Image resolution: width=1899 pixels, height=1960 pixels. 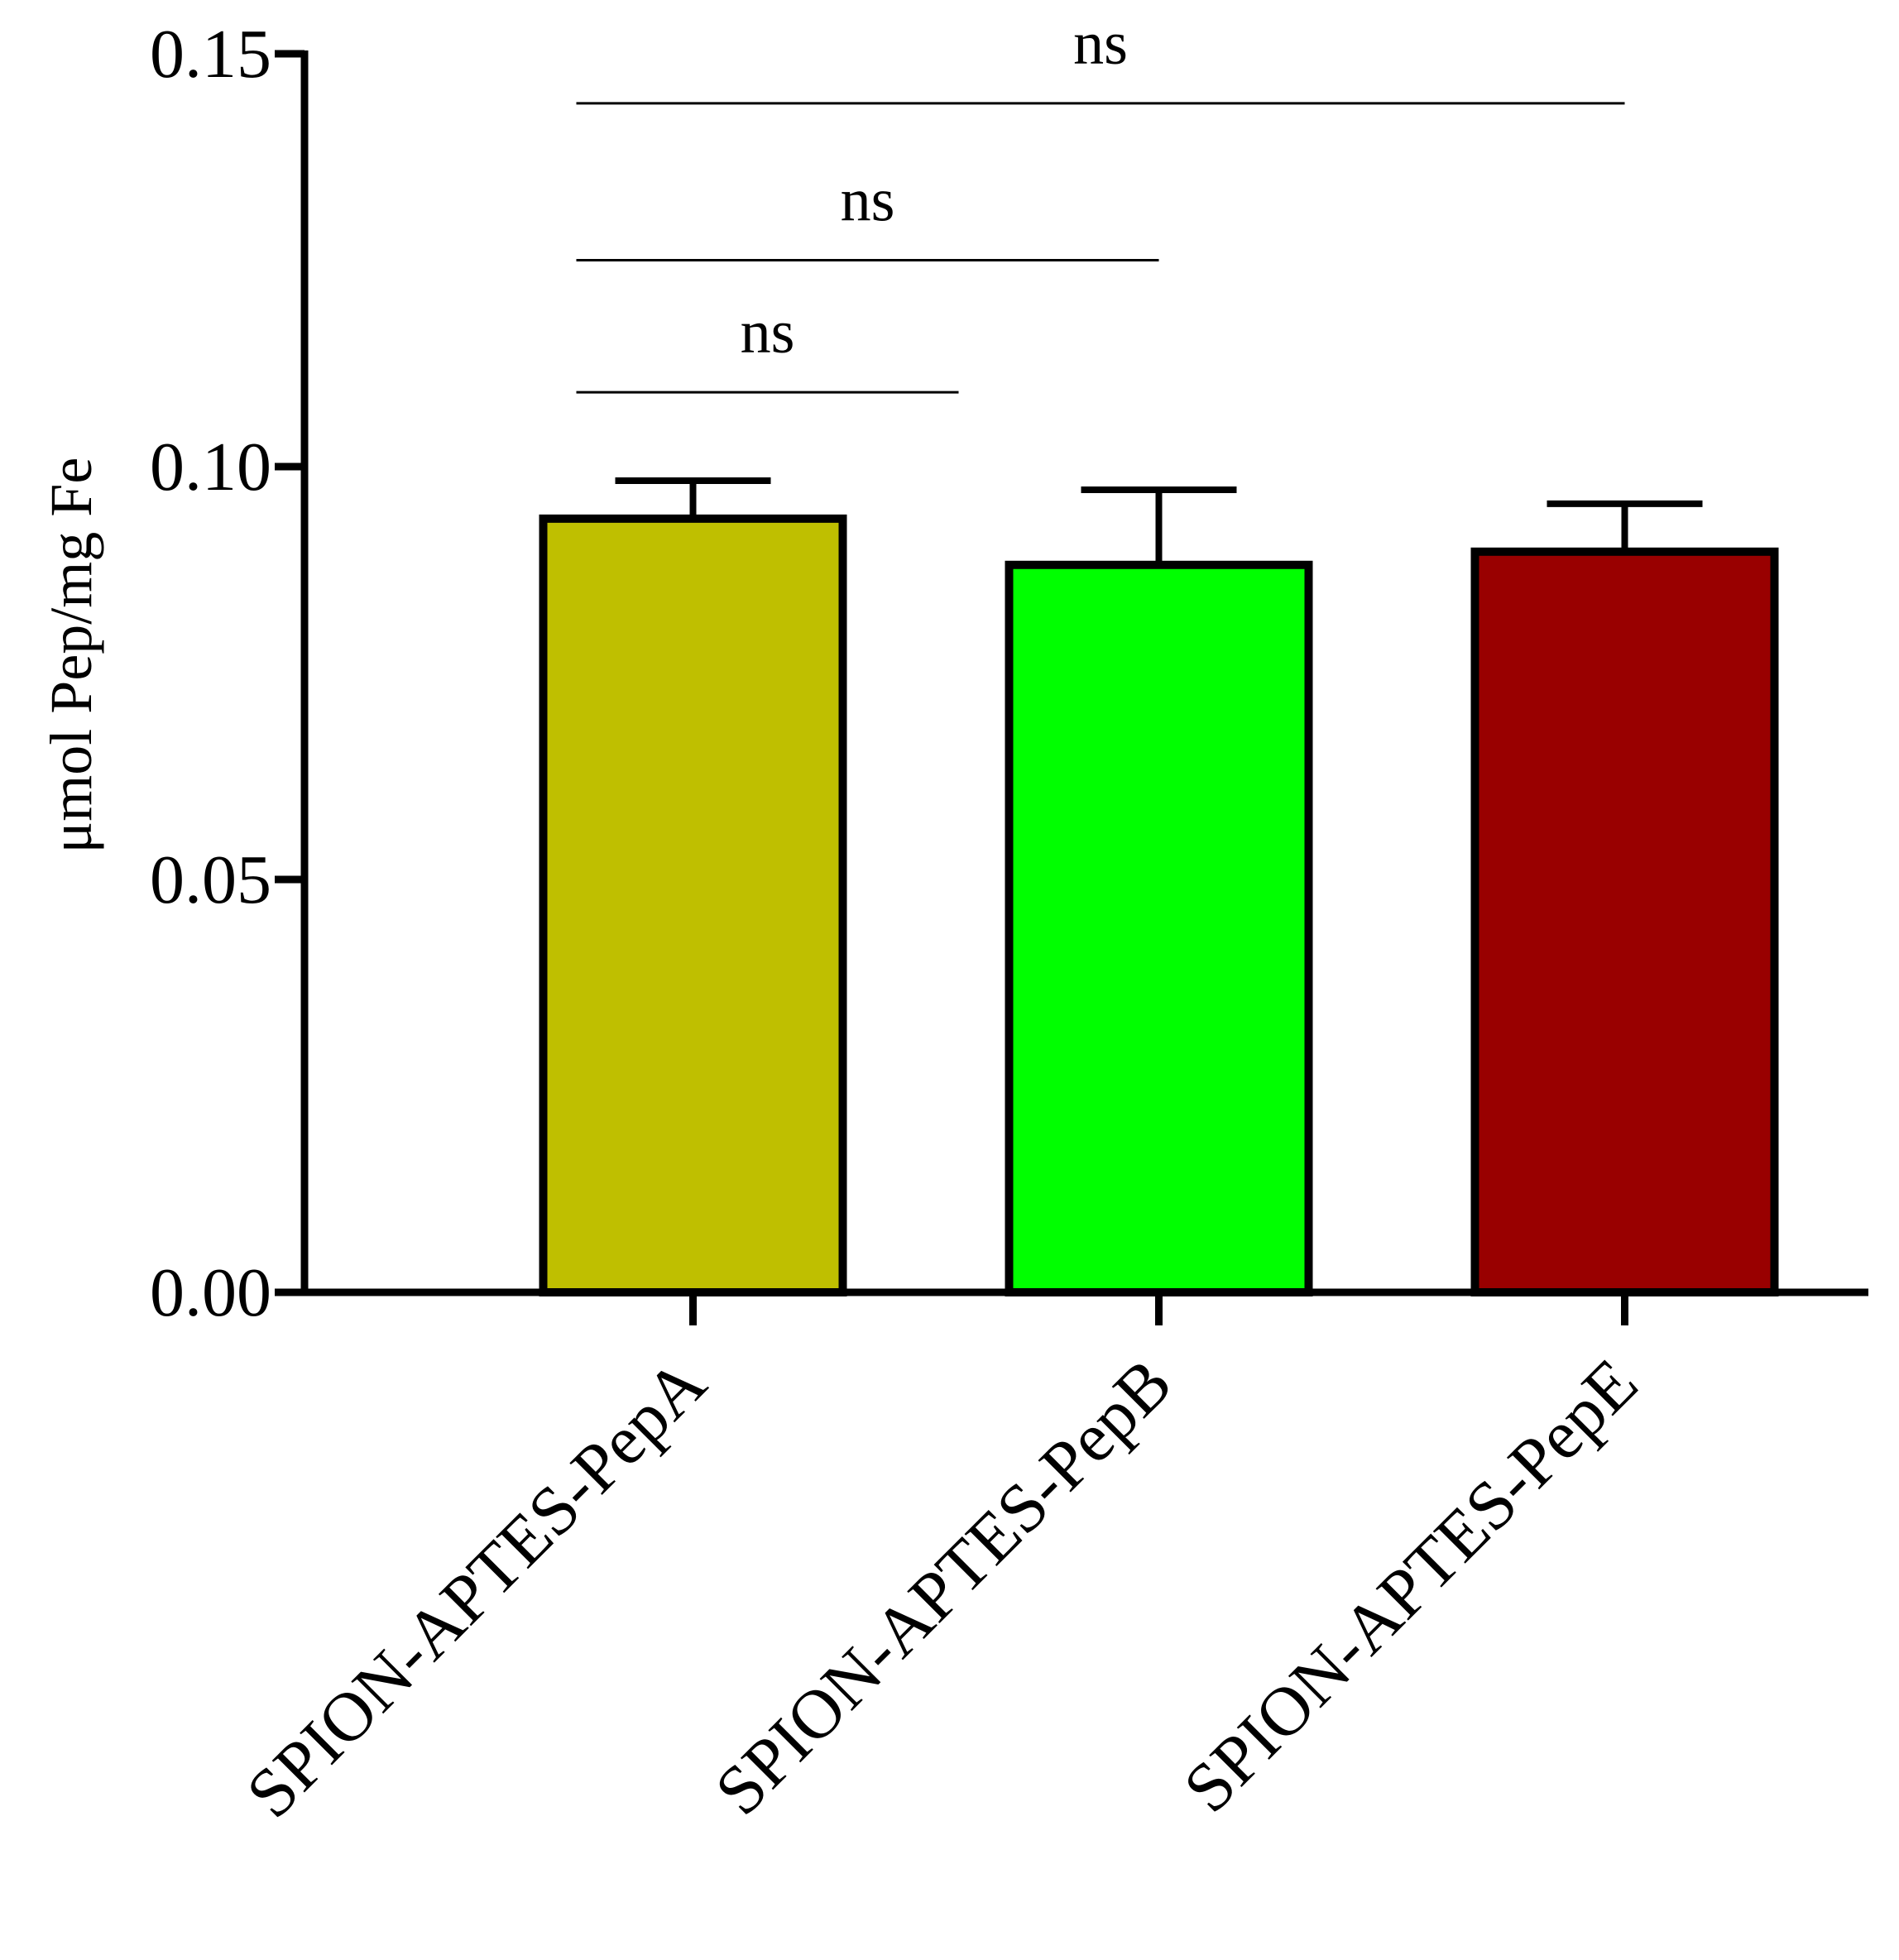 I want to click on category-label: SPION-APTES-PepB, so click(x=944, y=1587).